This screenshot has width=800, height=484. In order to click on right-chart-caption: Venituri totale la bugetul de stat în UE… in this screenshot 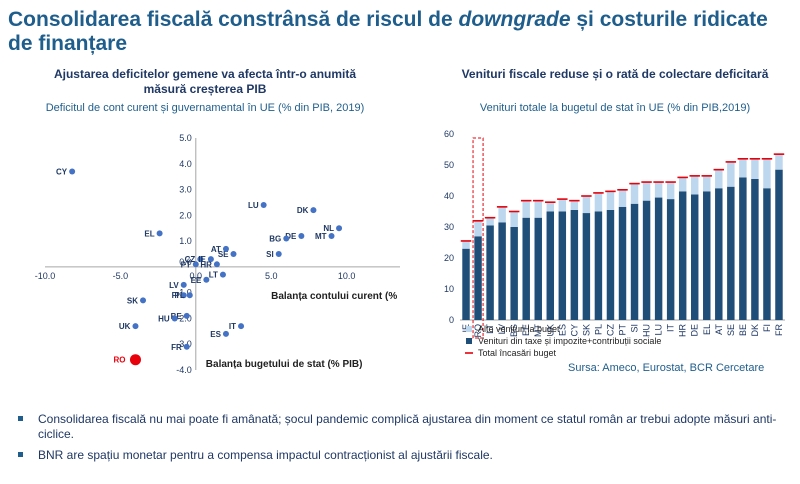, I will do `click(615, 108)`.